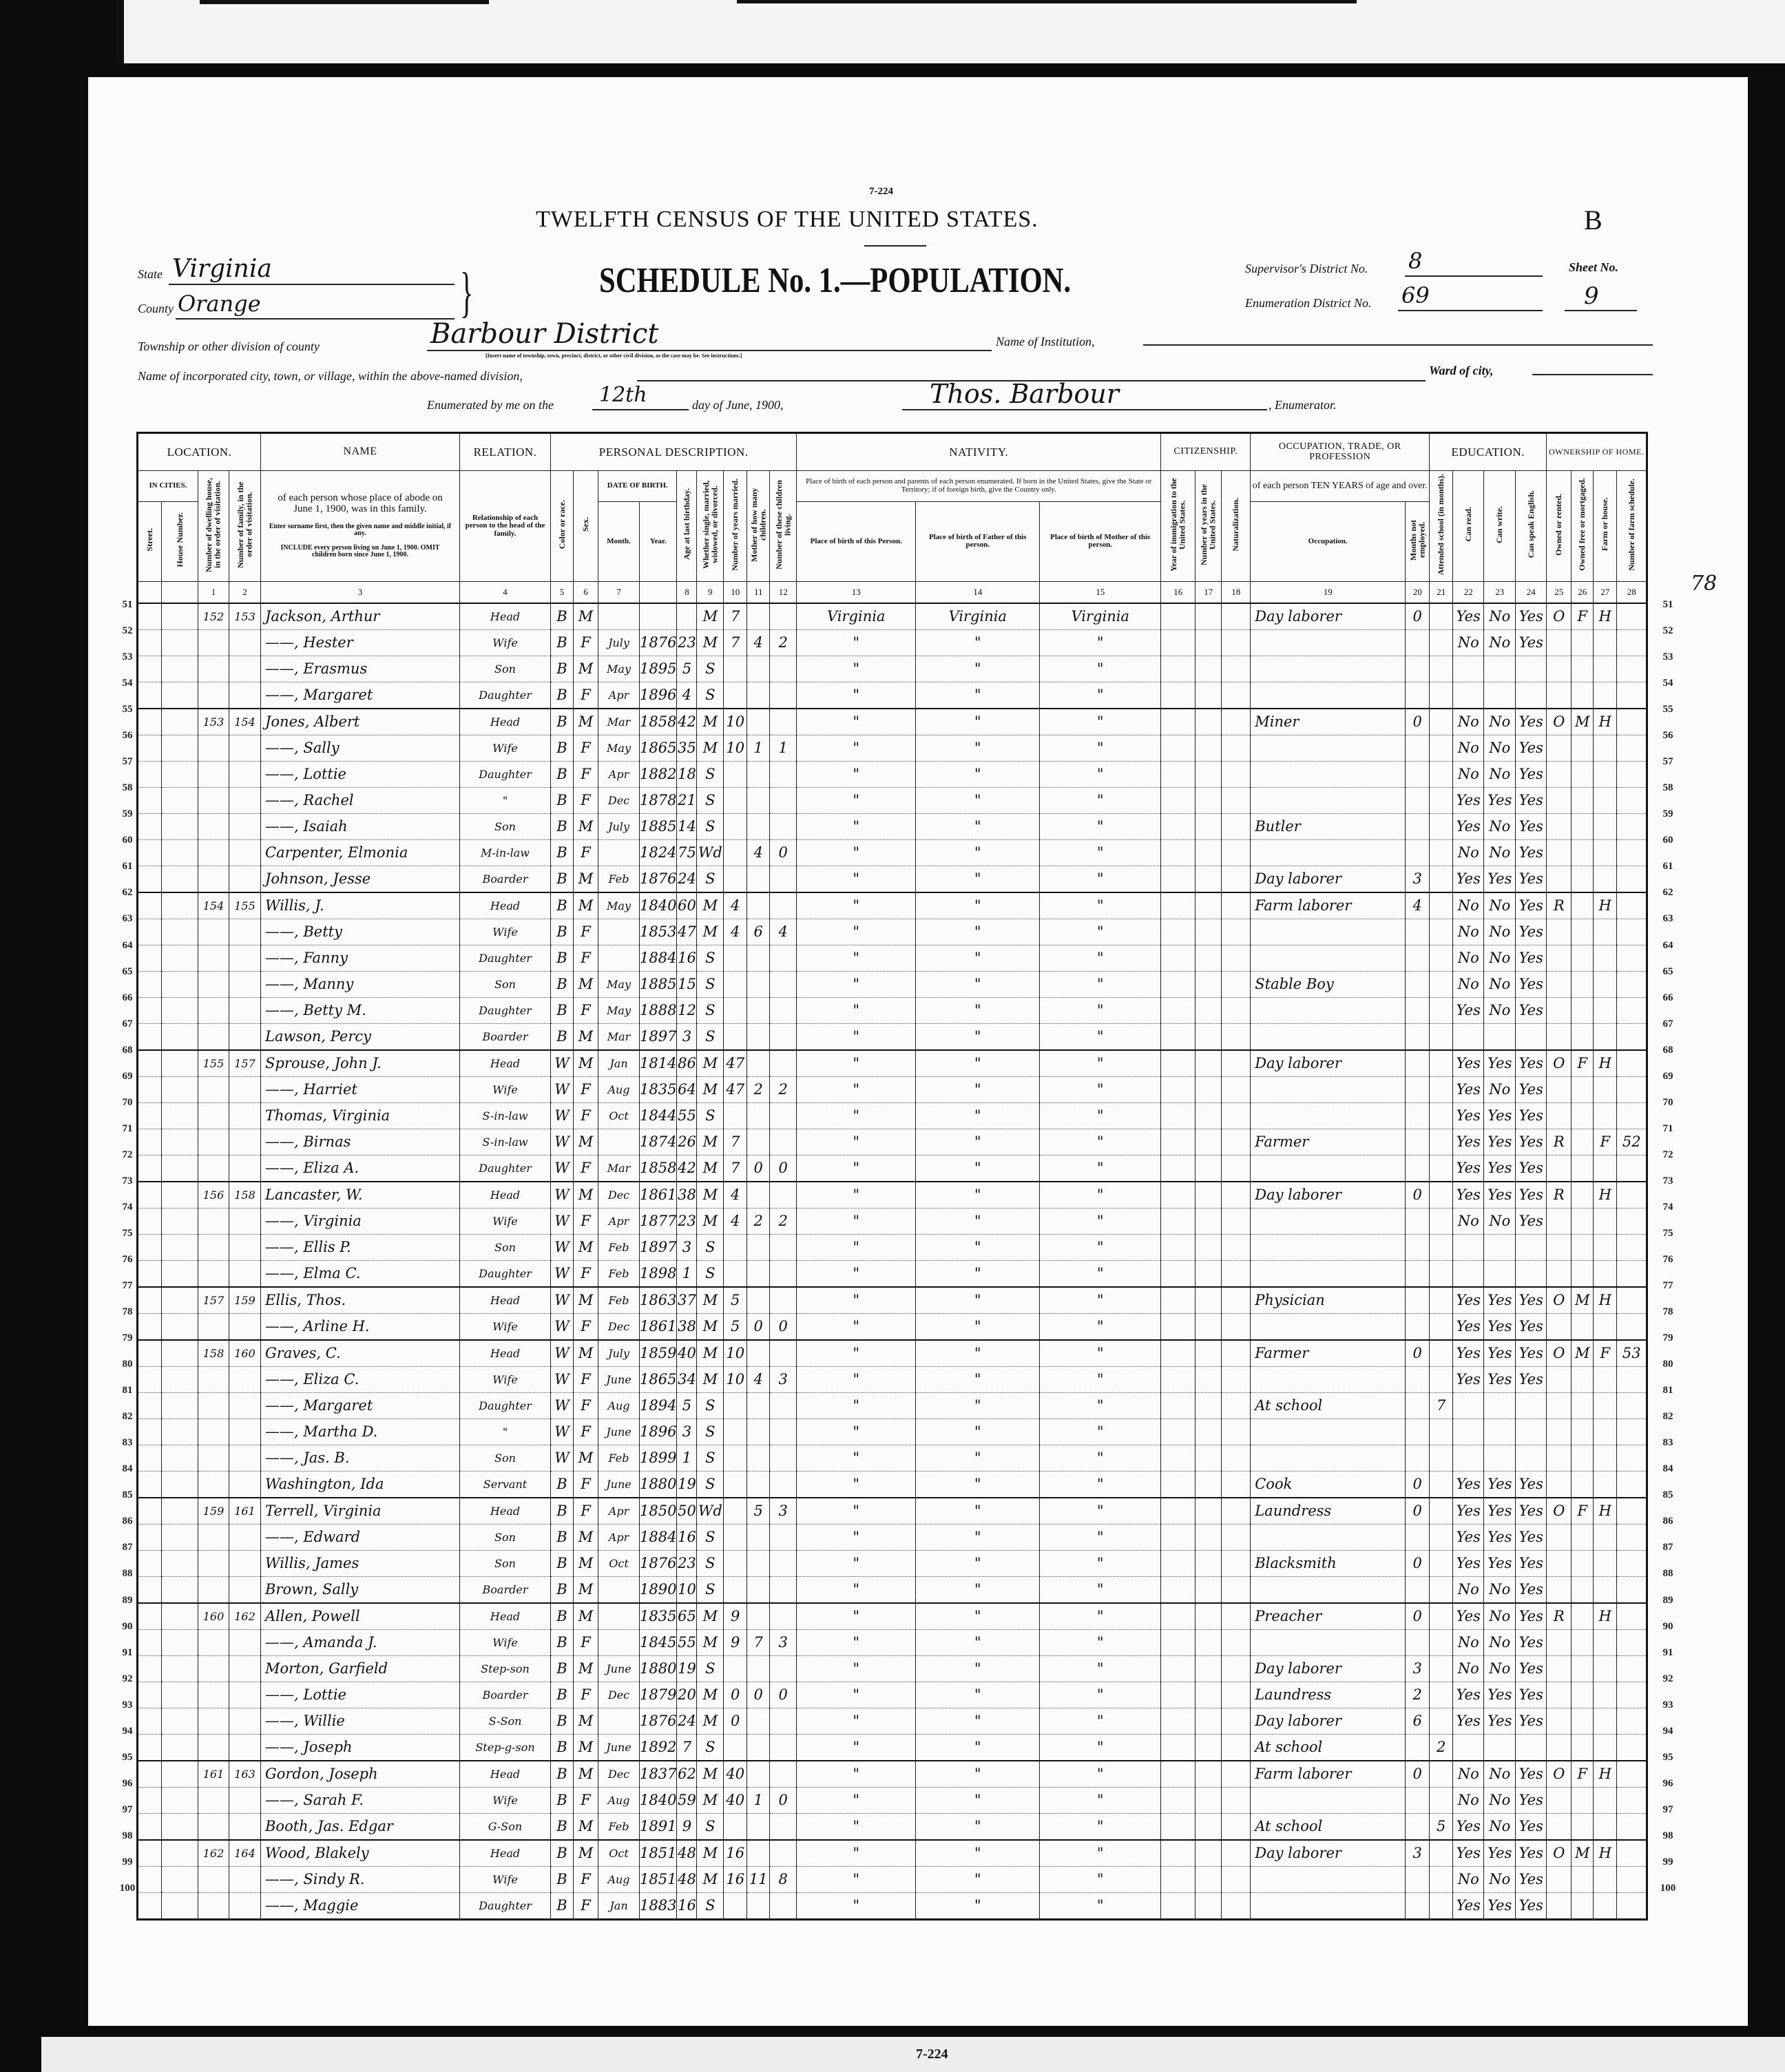  What do you see at coordinates (127, 840) in the screenshot?
I see `line-number: 60` at bounding box center [127, 840].